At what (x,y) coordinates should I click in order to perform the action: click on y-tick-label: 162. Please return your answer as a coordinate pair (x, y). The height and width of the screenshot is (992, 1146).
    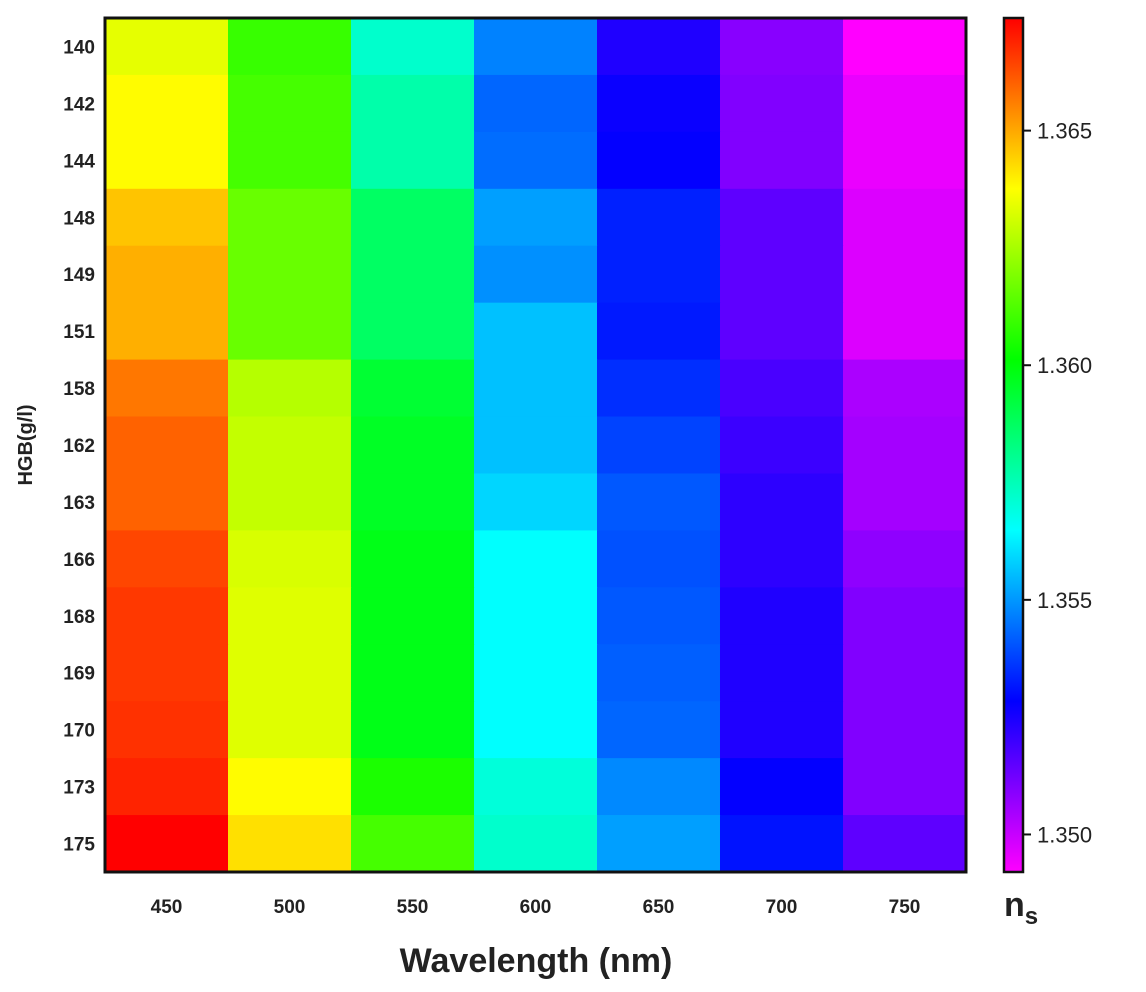
    Looking at the image, I should click on (79, 446).